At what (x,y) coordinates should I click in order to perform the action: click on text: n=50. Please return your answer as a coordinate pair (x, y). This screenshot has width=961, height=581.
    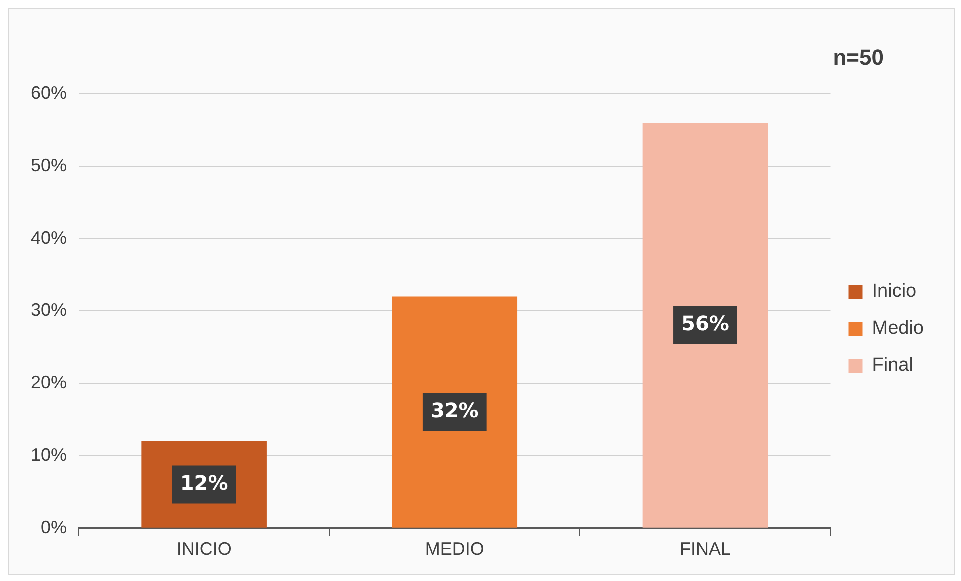
    Looking at the image, I should click on (858, 57).